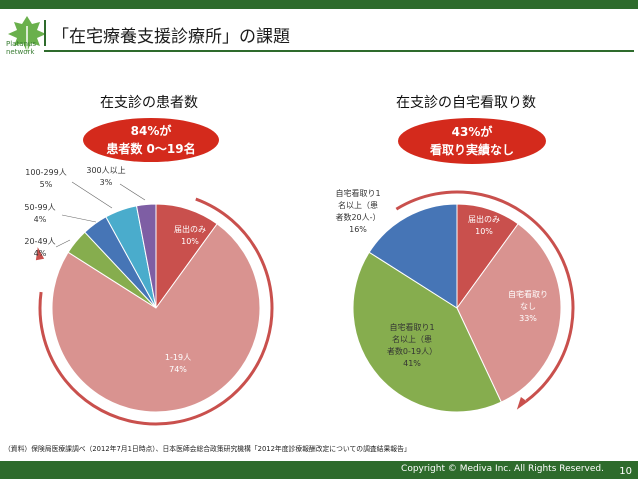 Image resolution: width=638 pixels, height=479 pixels. I want to click on chart1-label-todokede: 届出のみ 10%, so click(190, 235).